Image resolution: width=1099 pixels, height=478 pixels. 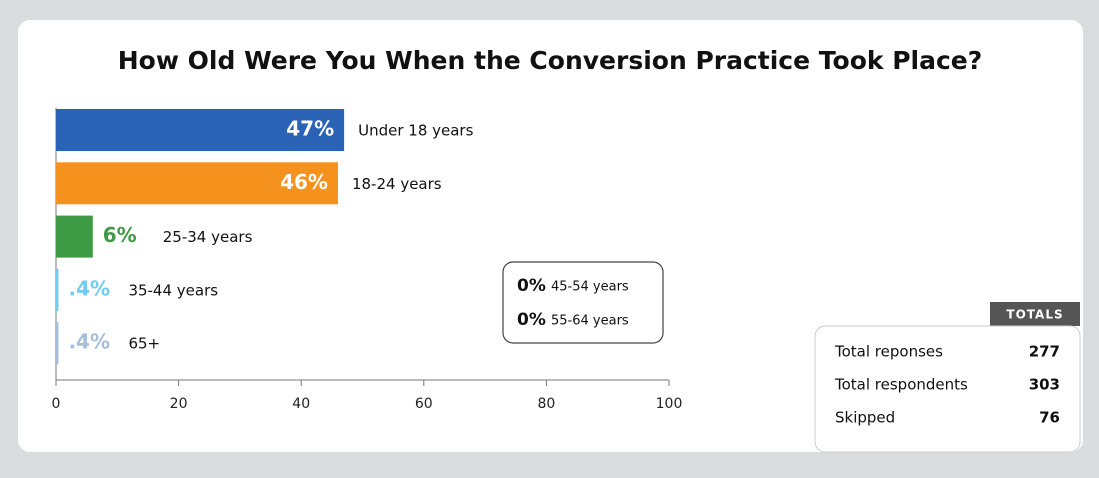 I want to click on totals-value: 303, so click(x=1044, y=385).